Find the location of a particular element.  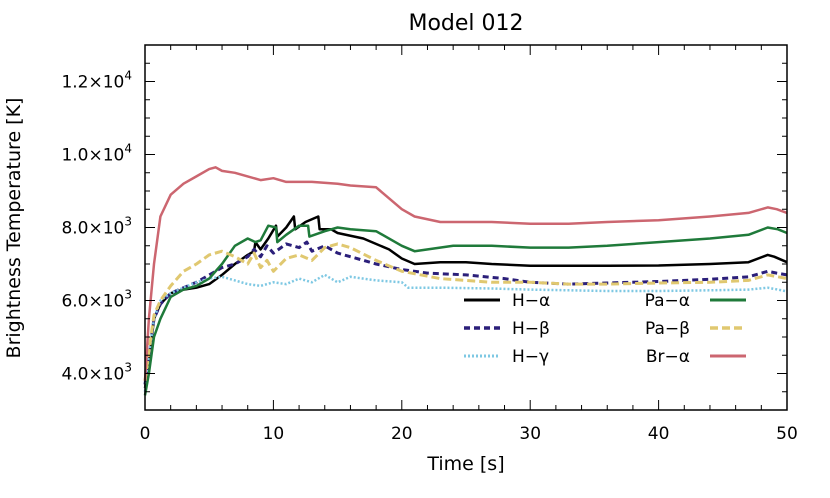

x-axis-label: Time [s] is located at coordinates (465, 464).